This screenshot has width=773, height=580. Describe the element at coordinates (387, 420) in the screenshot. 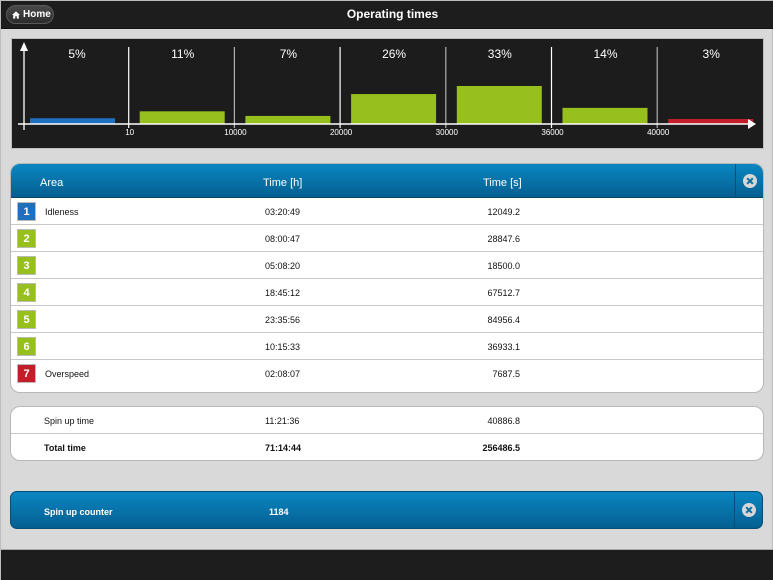

I see `spin-up-time-row: Spin up time 11:21:36 40886.8` at that location.